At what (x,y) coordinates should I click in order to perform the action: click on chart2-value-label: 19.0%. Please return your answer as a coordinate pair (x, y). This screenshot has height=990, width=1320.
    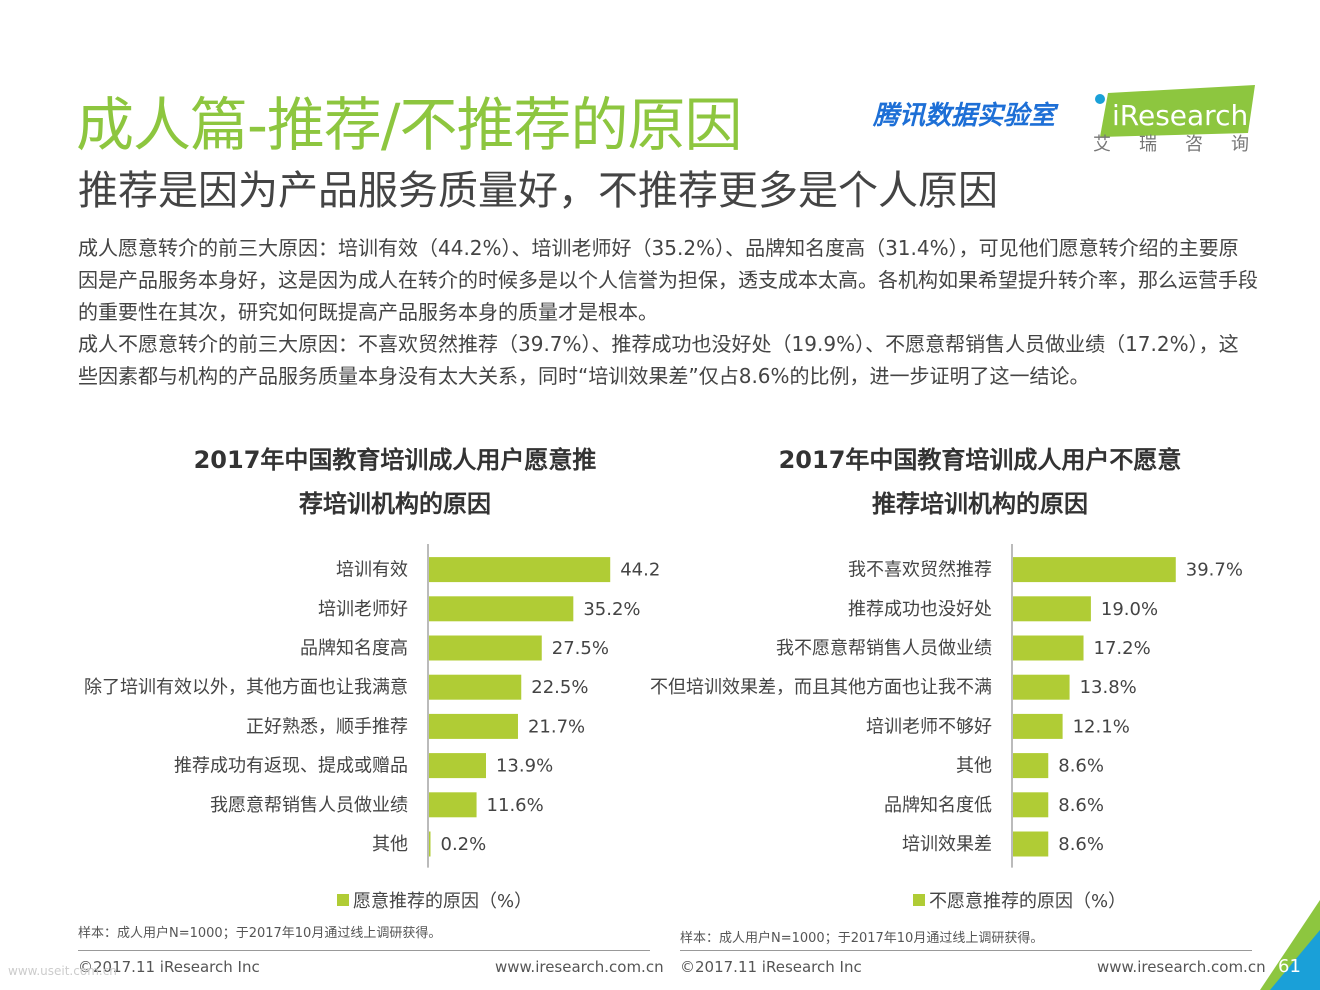
    Looking at the image, I should click on (1129, 609).